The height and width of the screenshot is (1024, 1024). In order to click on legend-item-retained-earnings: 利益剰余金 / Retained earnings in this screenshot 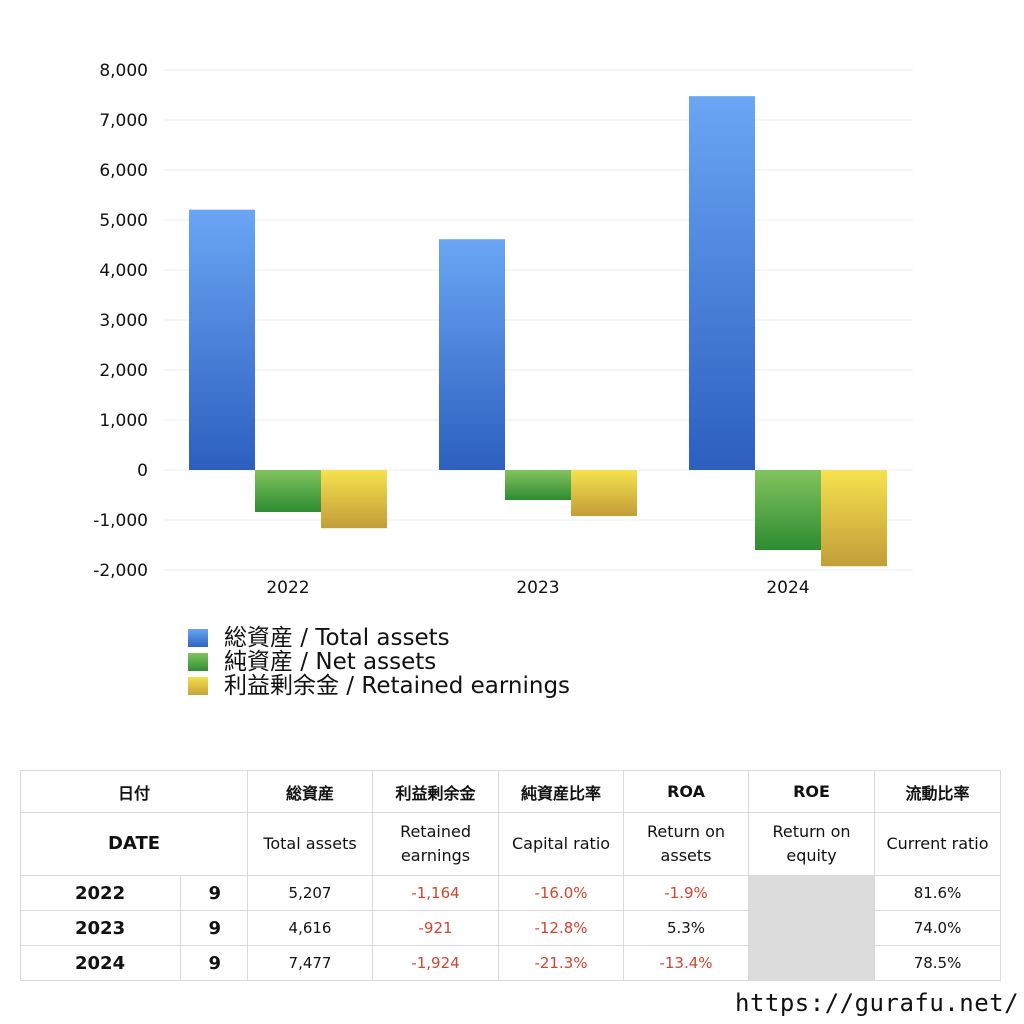, I will do `click(379, 686)`.